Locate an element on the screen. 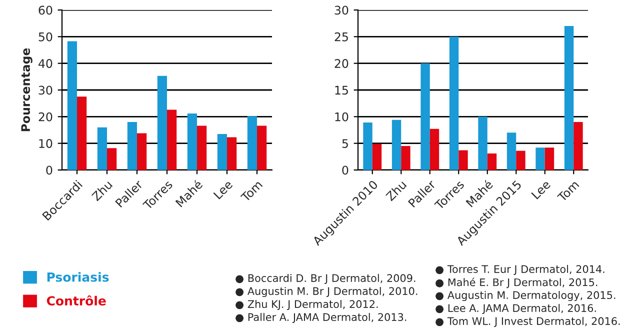 The width and height of the screenshot is (626, 336). text: ● Paller A. JAMA Dermatol, 2013. is located at coordinates (321, 317).